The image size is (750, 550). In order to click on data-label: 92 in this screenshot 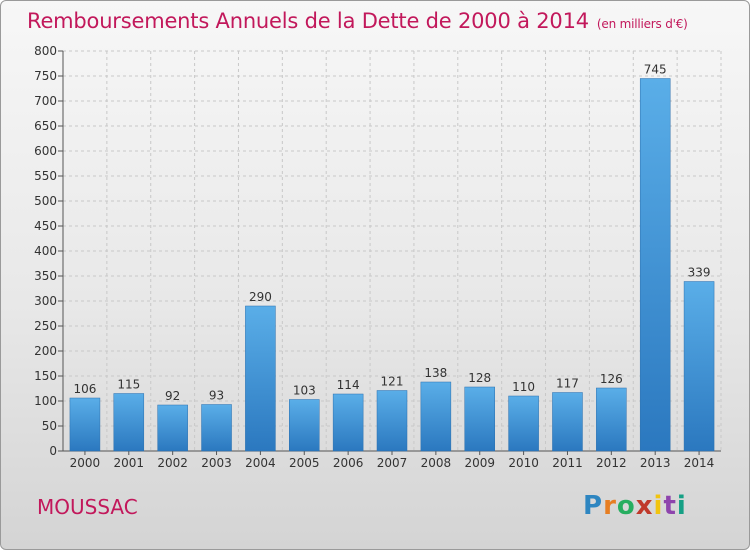, I will do `click(172, 396)`.